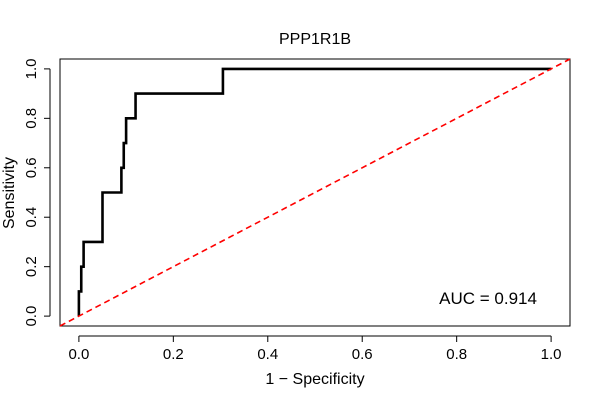  I want to click on x-tick-label: 0.0, so click(78, 354).